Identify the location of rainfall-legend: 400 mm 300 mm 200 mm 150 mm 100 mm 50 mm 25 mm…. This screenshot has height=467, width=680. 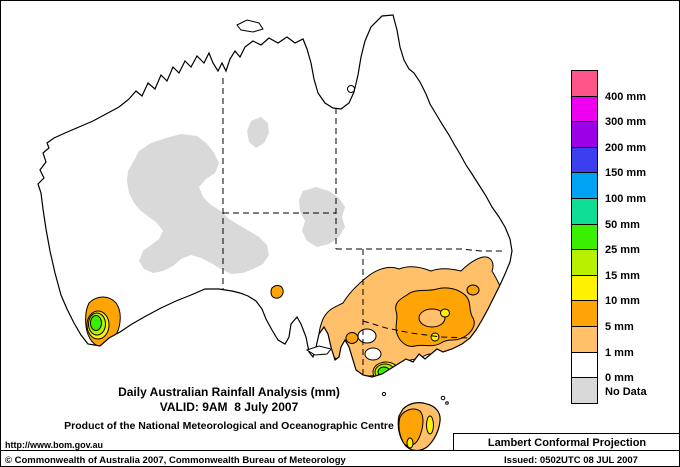
(625, 240).